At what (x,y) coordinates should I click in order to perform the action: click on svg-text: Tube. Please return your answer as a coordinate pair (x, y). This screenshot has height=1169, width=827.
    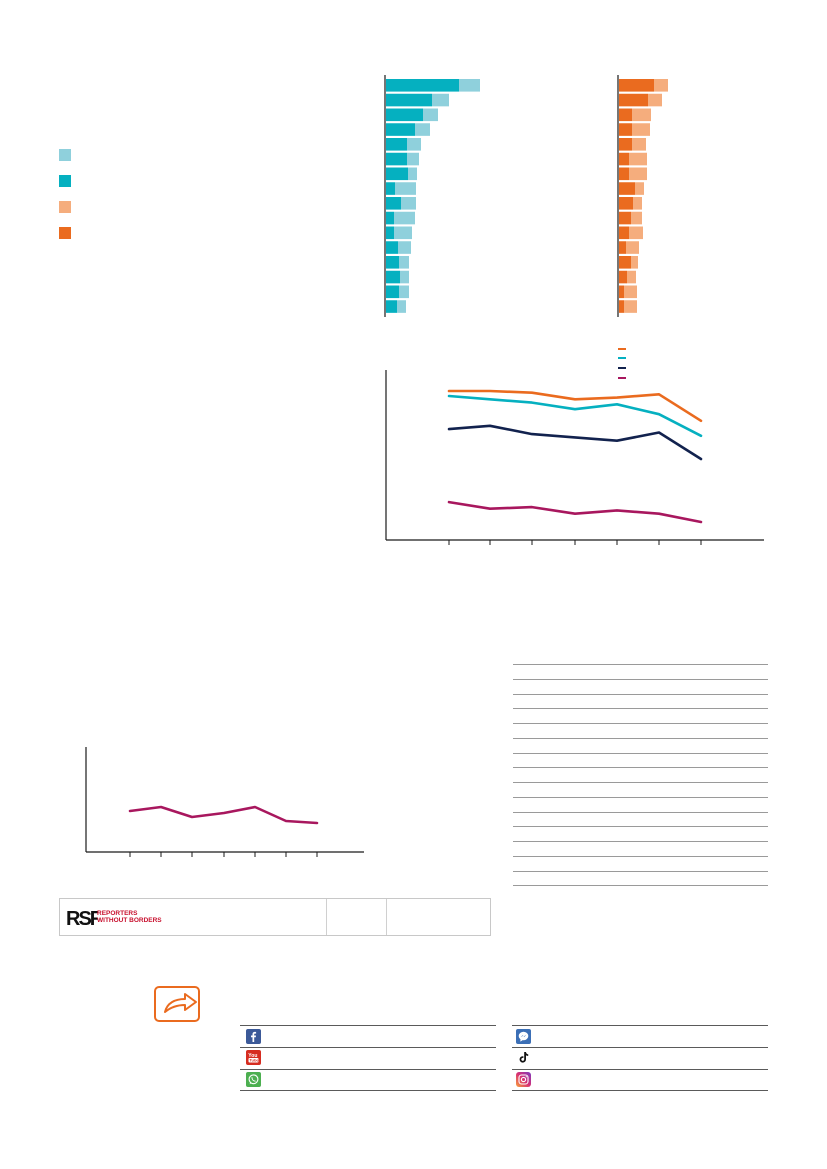
    Looking at the image, I should click on (254, 1060).